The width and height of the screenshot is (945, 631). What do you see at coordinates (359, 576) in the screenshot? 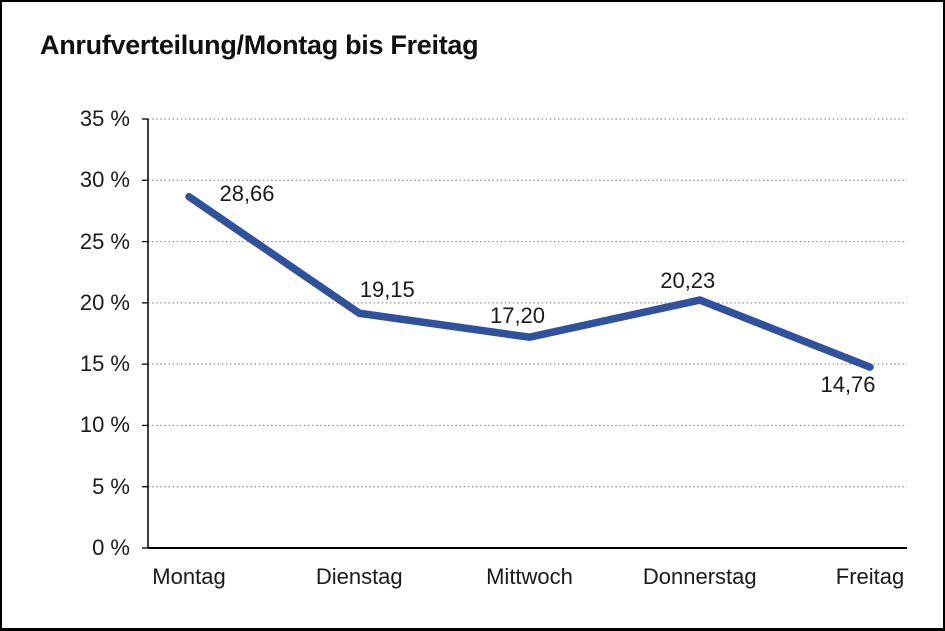
I see `x-axis-category-label: Dienstag` at bounding box center [359, 576].